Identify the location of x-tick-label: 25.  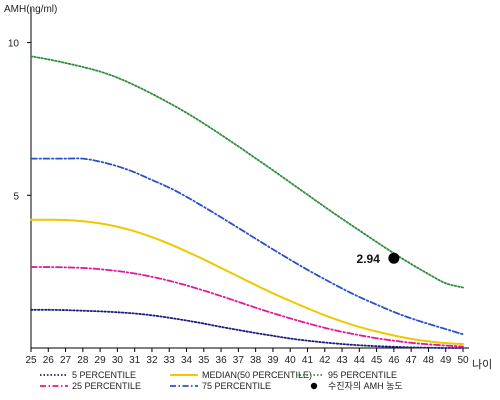
(31, 360).